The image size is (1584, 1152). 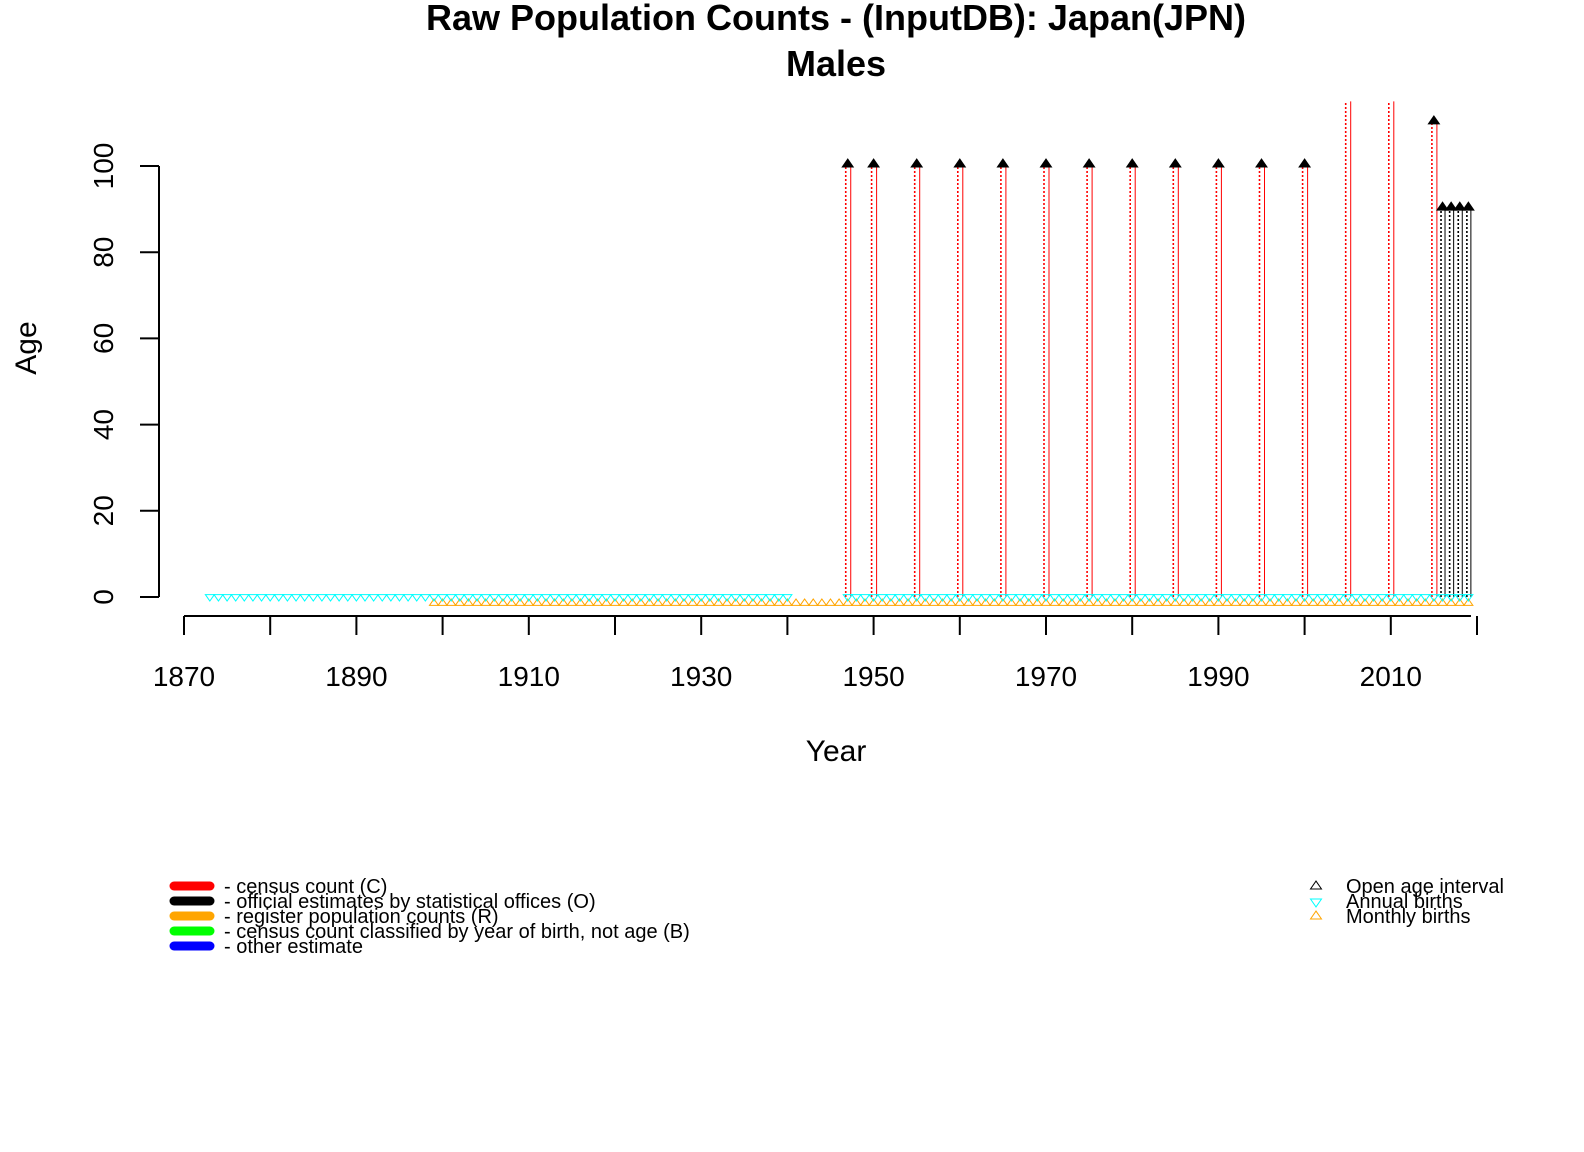 I want to click on x-tick-label: 1890, so click(x=356, y=676).